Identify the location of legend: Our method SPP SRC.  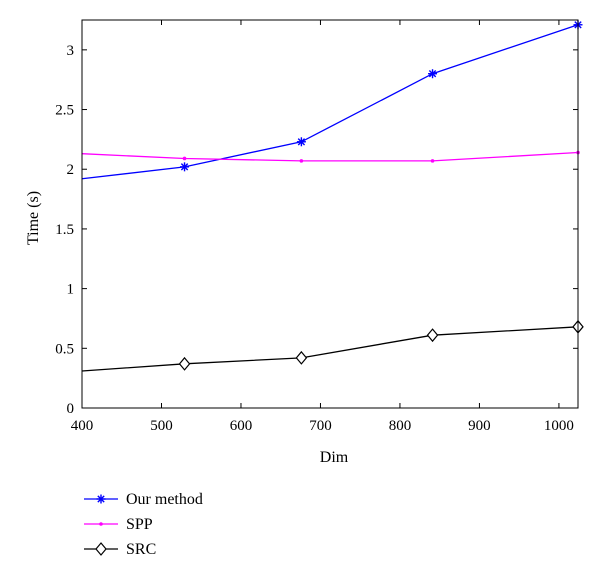
(143, 524).